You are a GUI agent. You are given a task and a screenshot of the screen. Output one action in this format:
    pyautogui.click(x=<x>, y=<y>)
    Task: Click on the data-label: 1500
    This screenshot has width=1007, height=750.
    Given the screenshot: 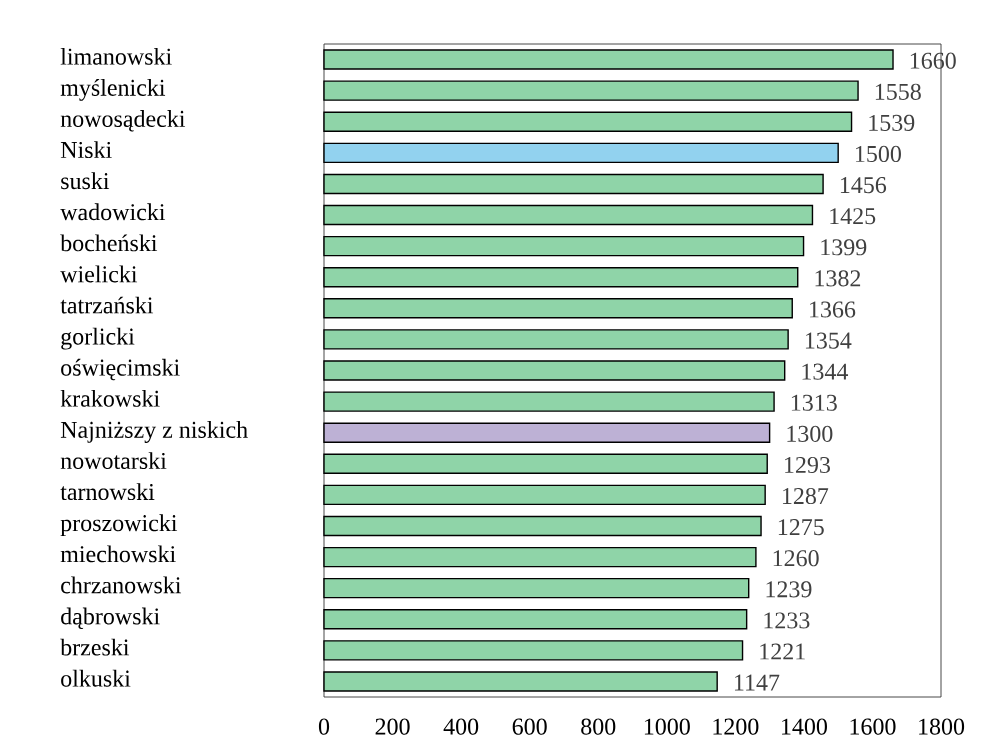 What is the action you would take?
    pyautogui.click(x=878, y=154)
    